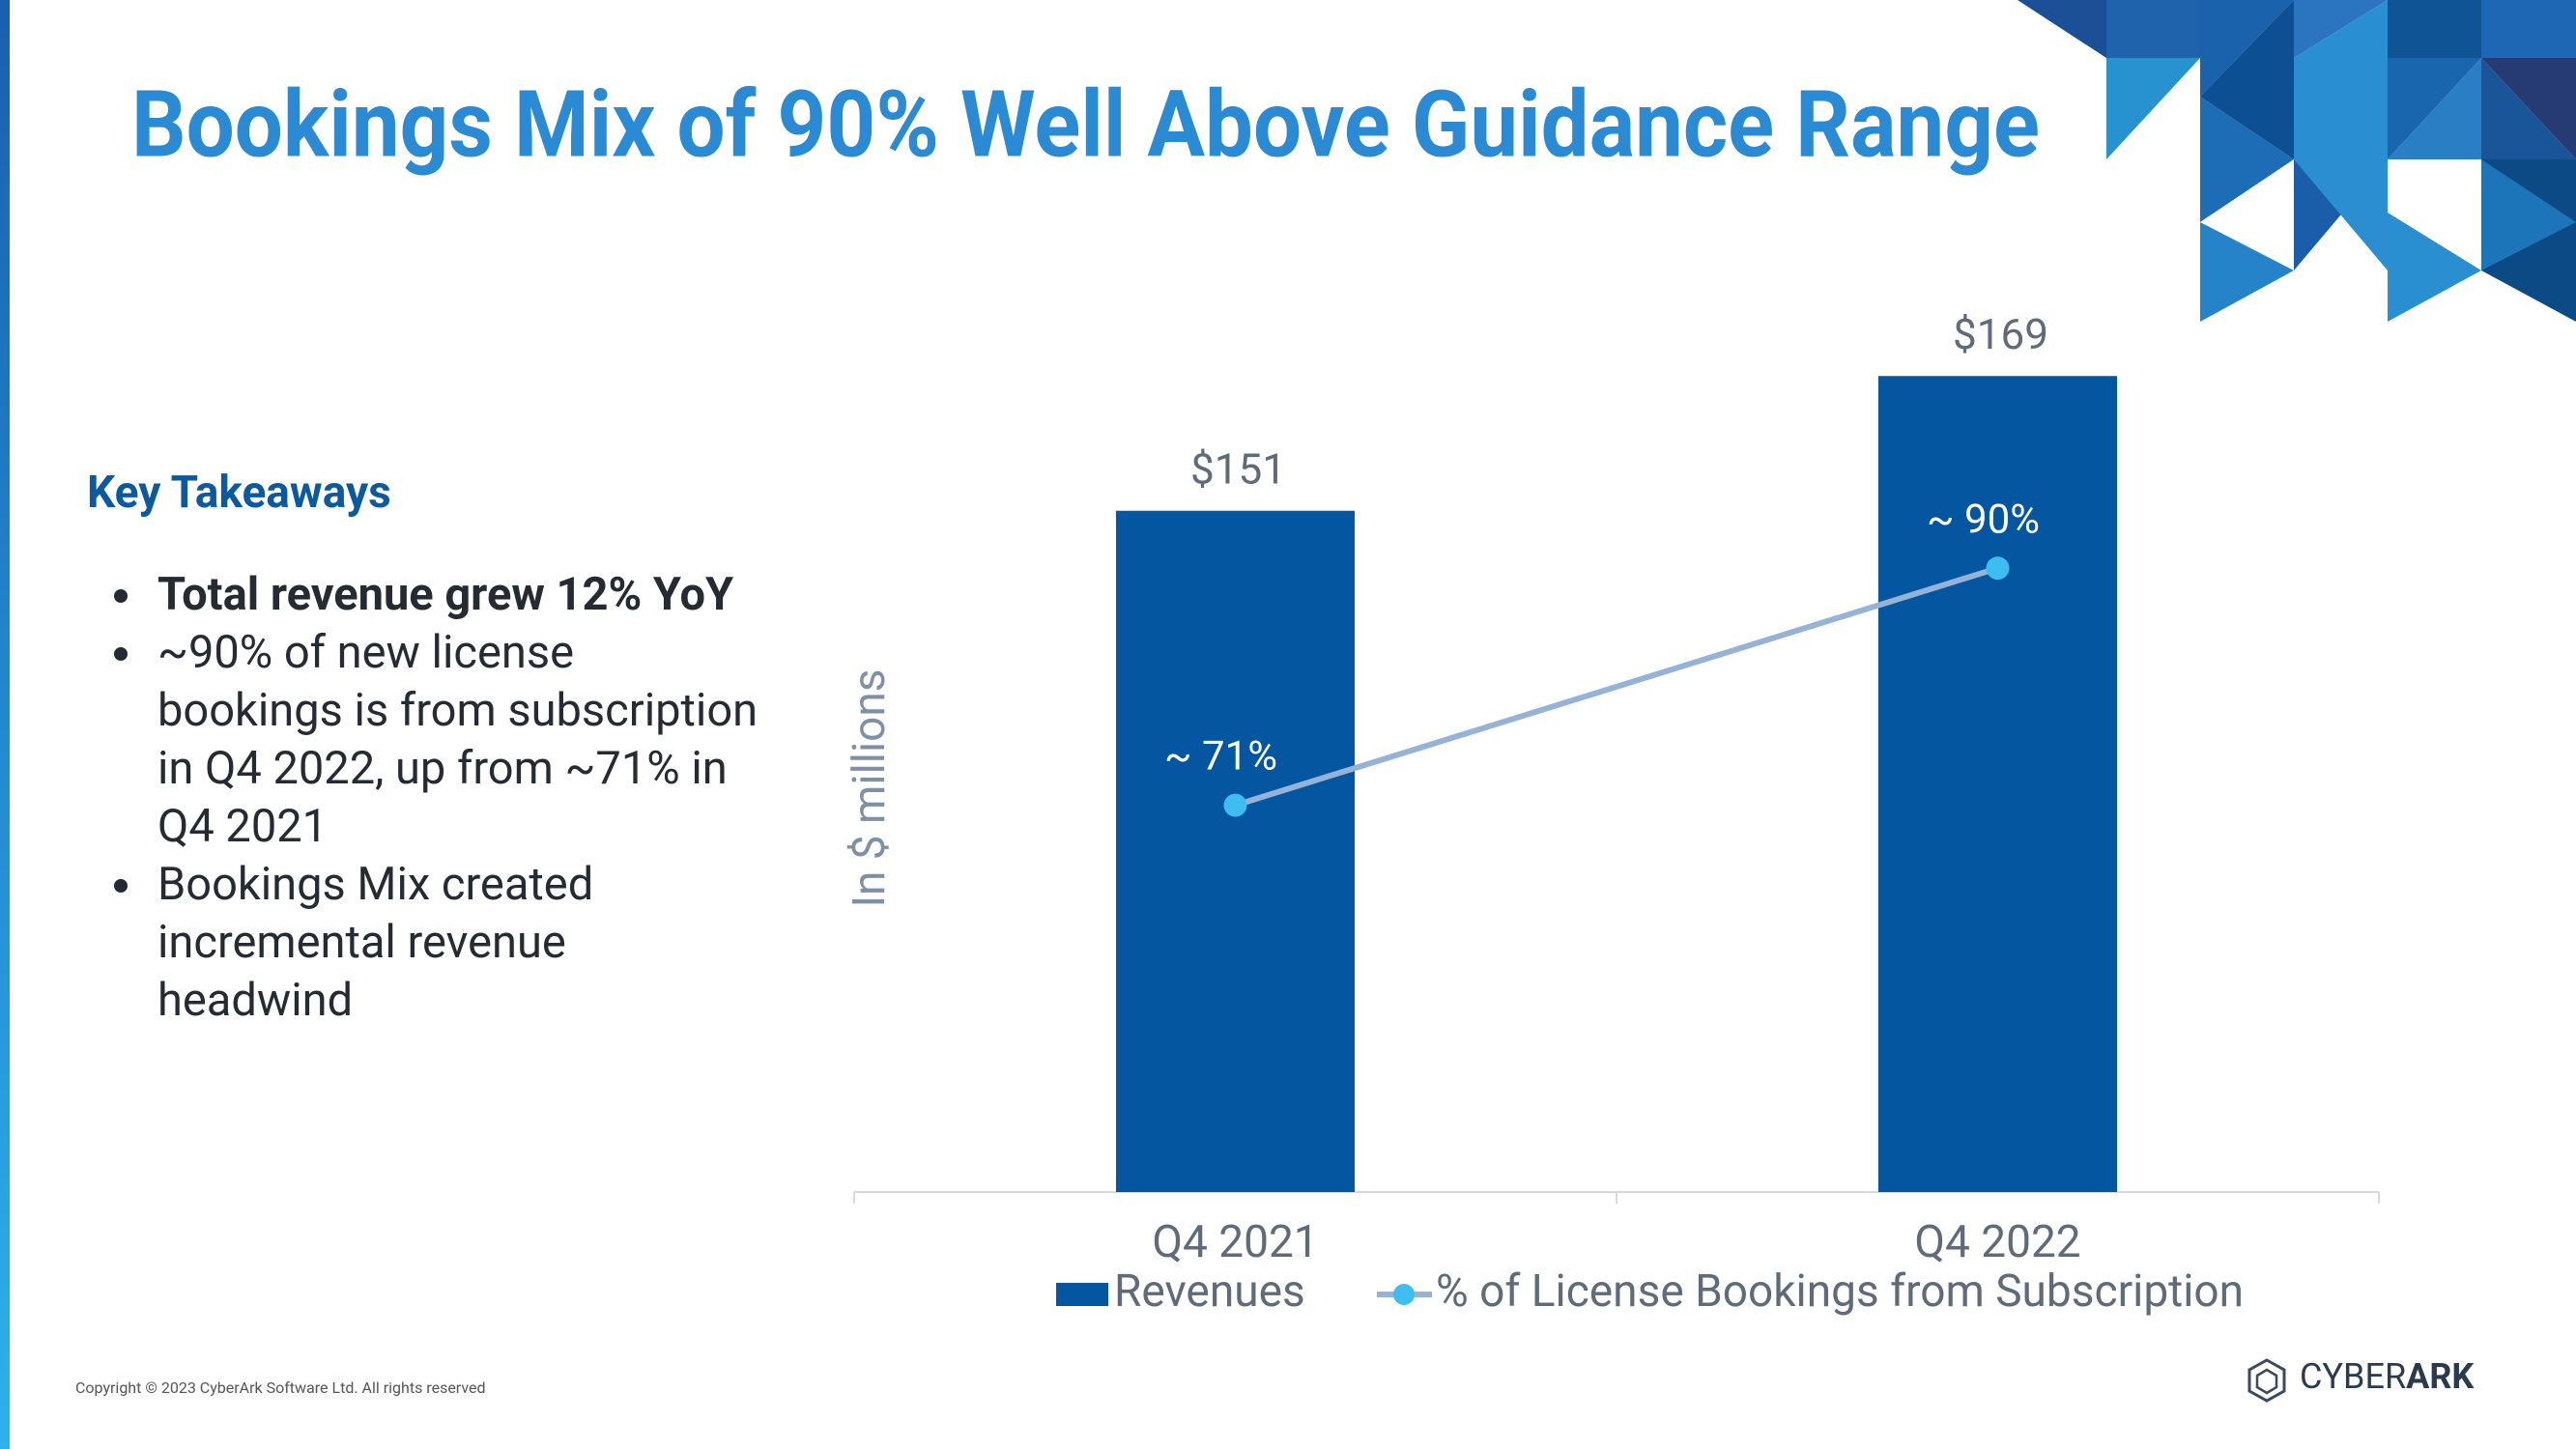 Image resolution: width=2576 pixels, height=1449 pixels. I want to click on logo: CYBERARK, so click(2361, 1379).